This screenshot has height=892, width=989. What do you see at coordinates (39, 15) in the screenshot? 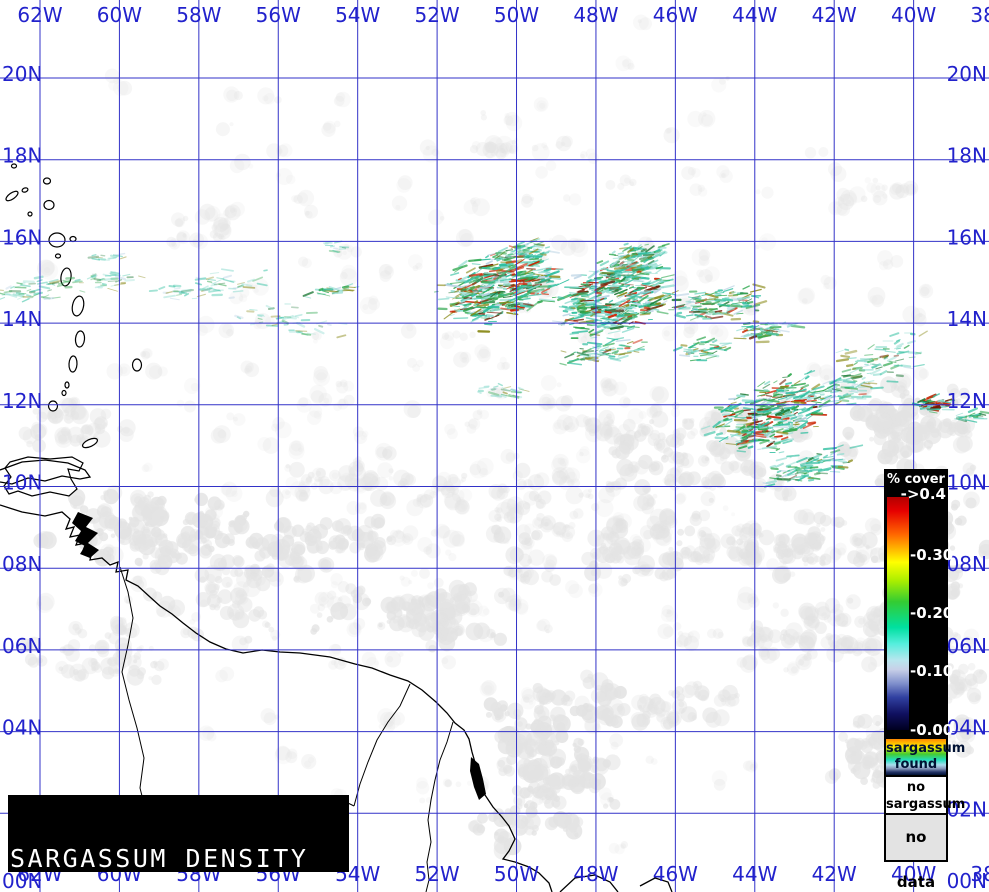
I see `lon-label: 62W` at bounding box center [39, 15].